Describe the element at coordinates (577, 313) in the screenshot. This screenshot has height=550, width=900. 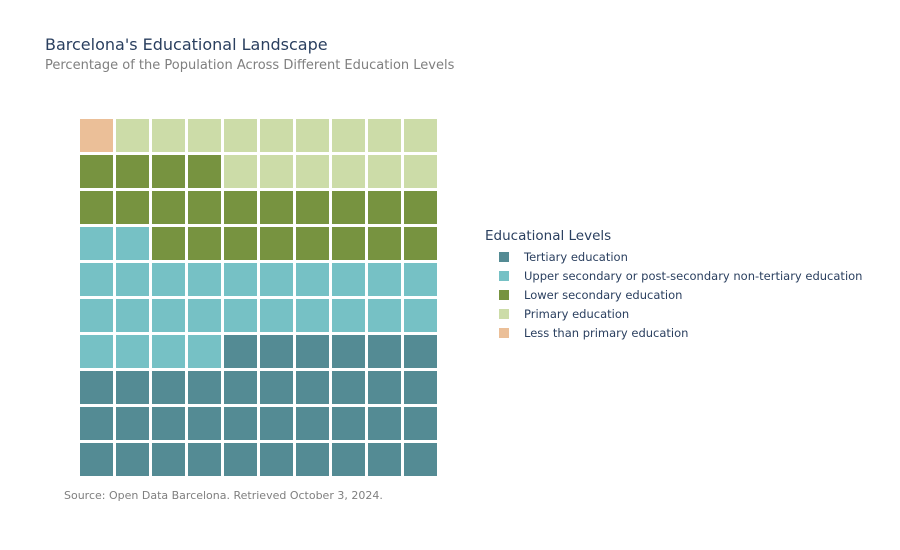
I see `legend-label: Primary education` at that location.